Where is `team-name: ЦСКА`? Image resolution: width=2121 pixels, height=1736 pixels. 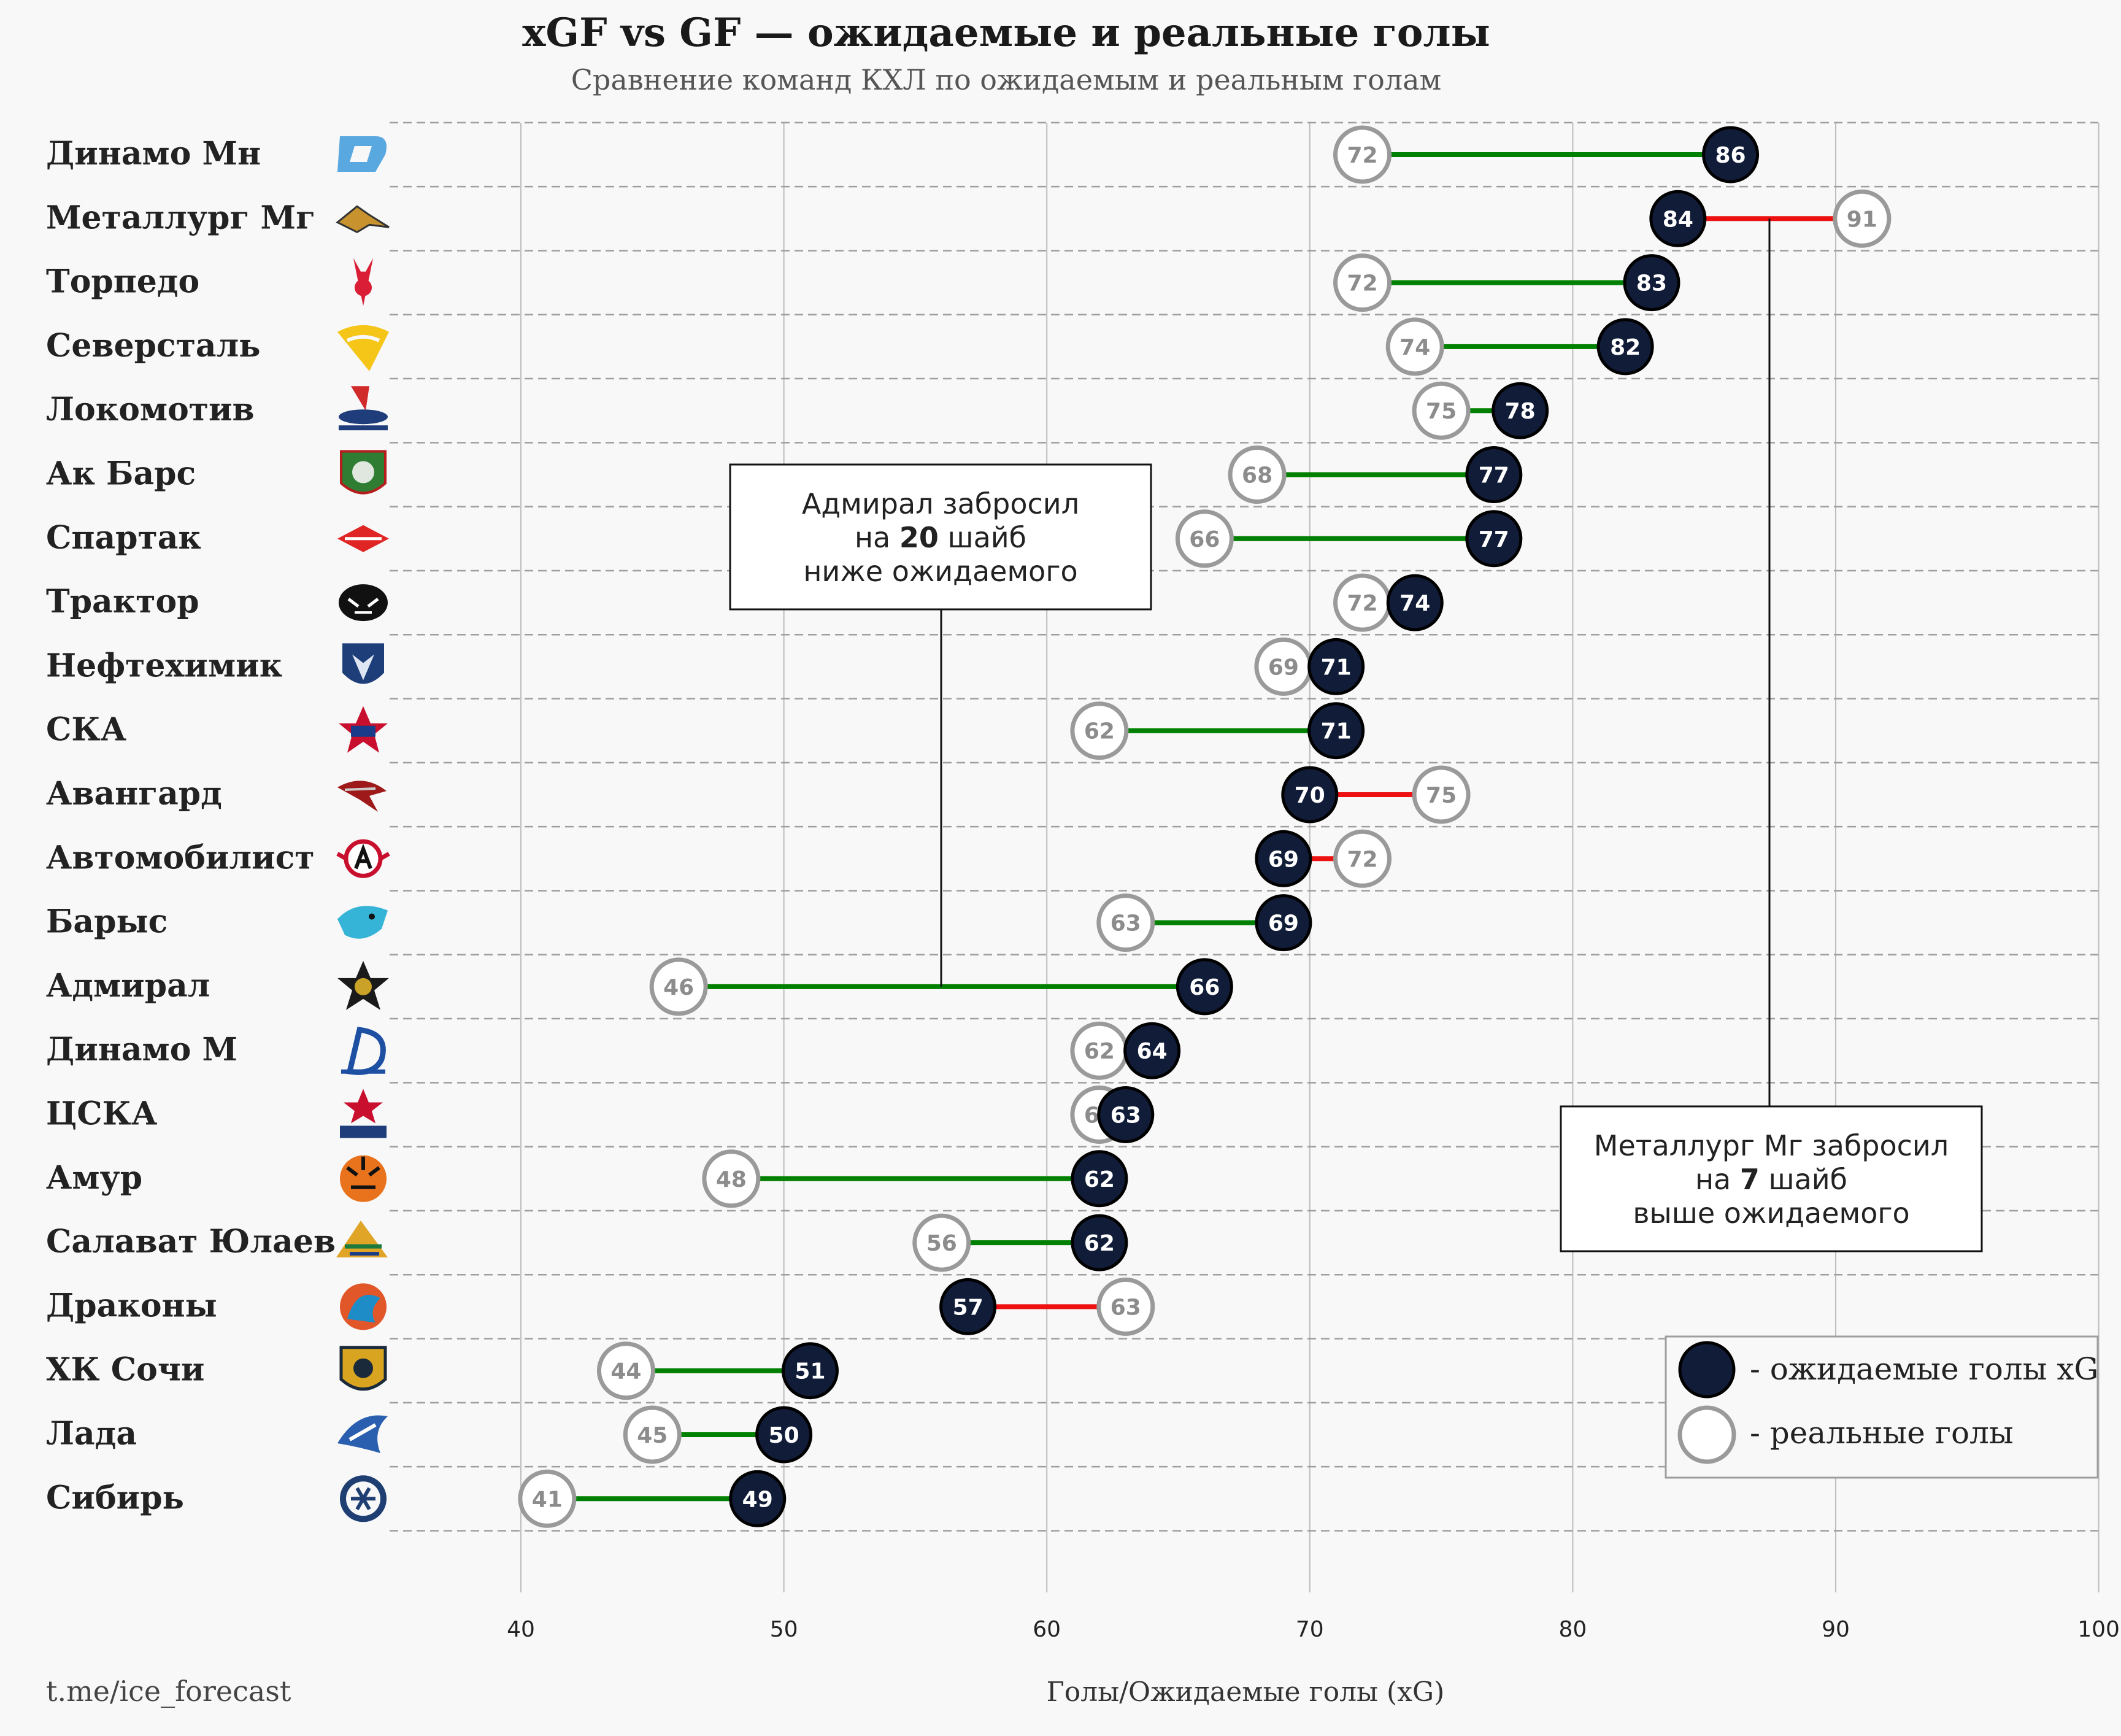 team-name: ЦСКА is located at coordinates (101, 1114).